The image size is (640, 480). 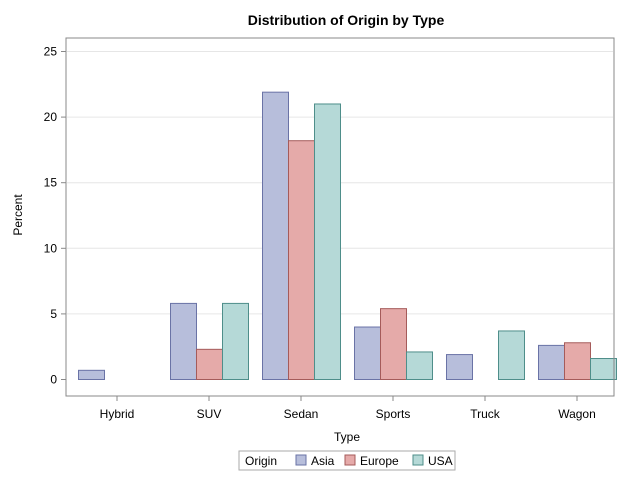 What do you see at coordinates (261, 461) in the screenshot?
I see `legend-title: Origin` at bounding box center [261, 461].